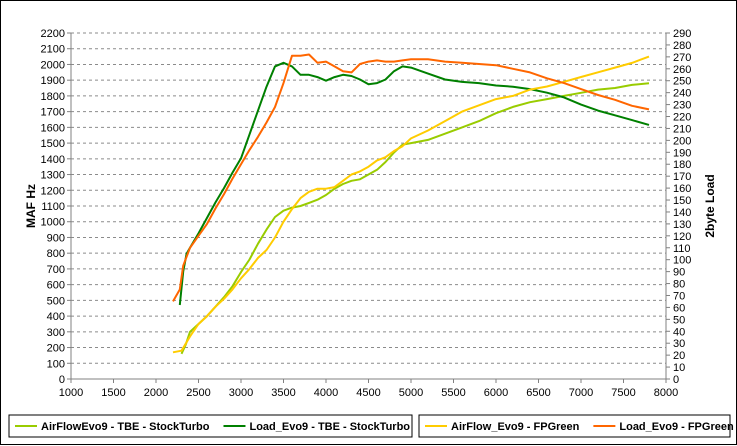 The height and width of the screenshot is (446, 737). What do you see at coordinates (682, 189) in the screenshot?
I see `y-right-tick-label: 160` at bounding box center [682, 189].